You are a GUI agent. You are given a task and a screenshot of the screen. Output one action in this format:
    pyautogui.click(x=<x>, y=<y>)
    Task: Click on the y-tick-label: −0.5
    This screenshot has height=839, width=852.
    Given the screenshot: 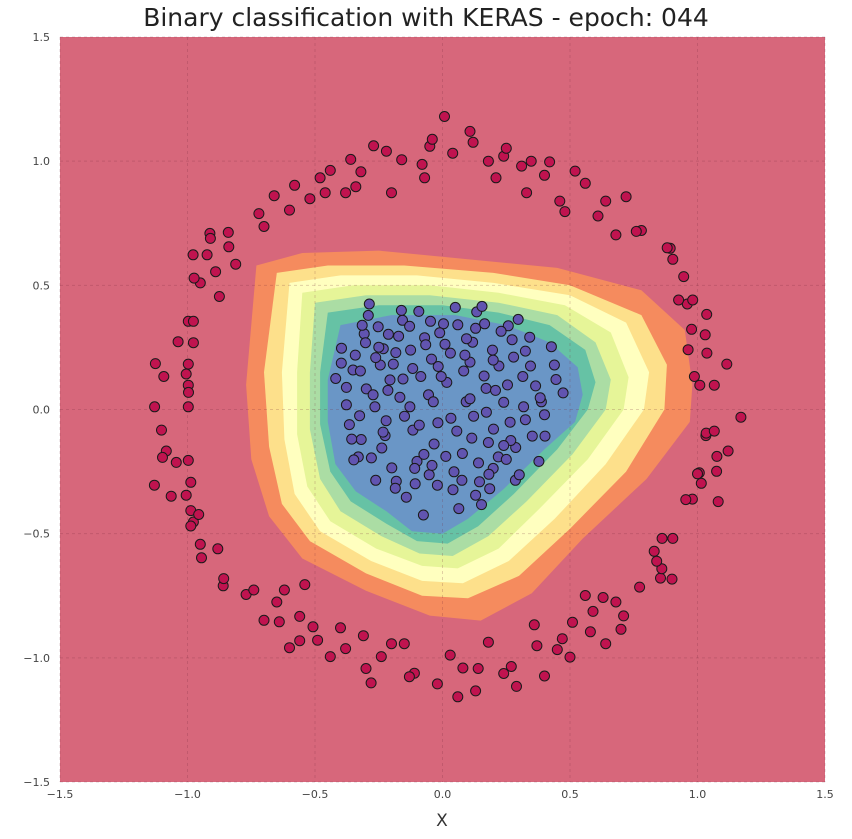 What is the action you would take?
    pyautogui.click(x=36, y=534)
    